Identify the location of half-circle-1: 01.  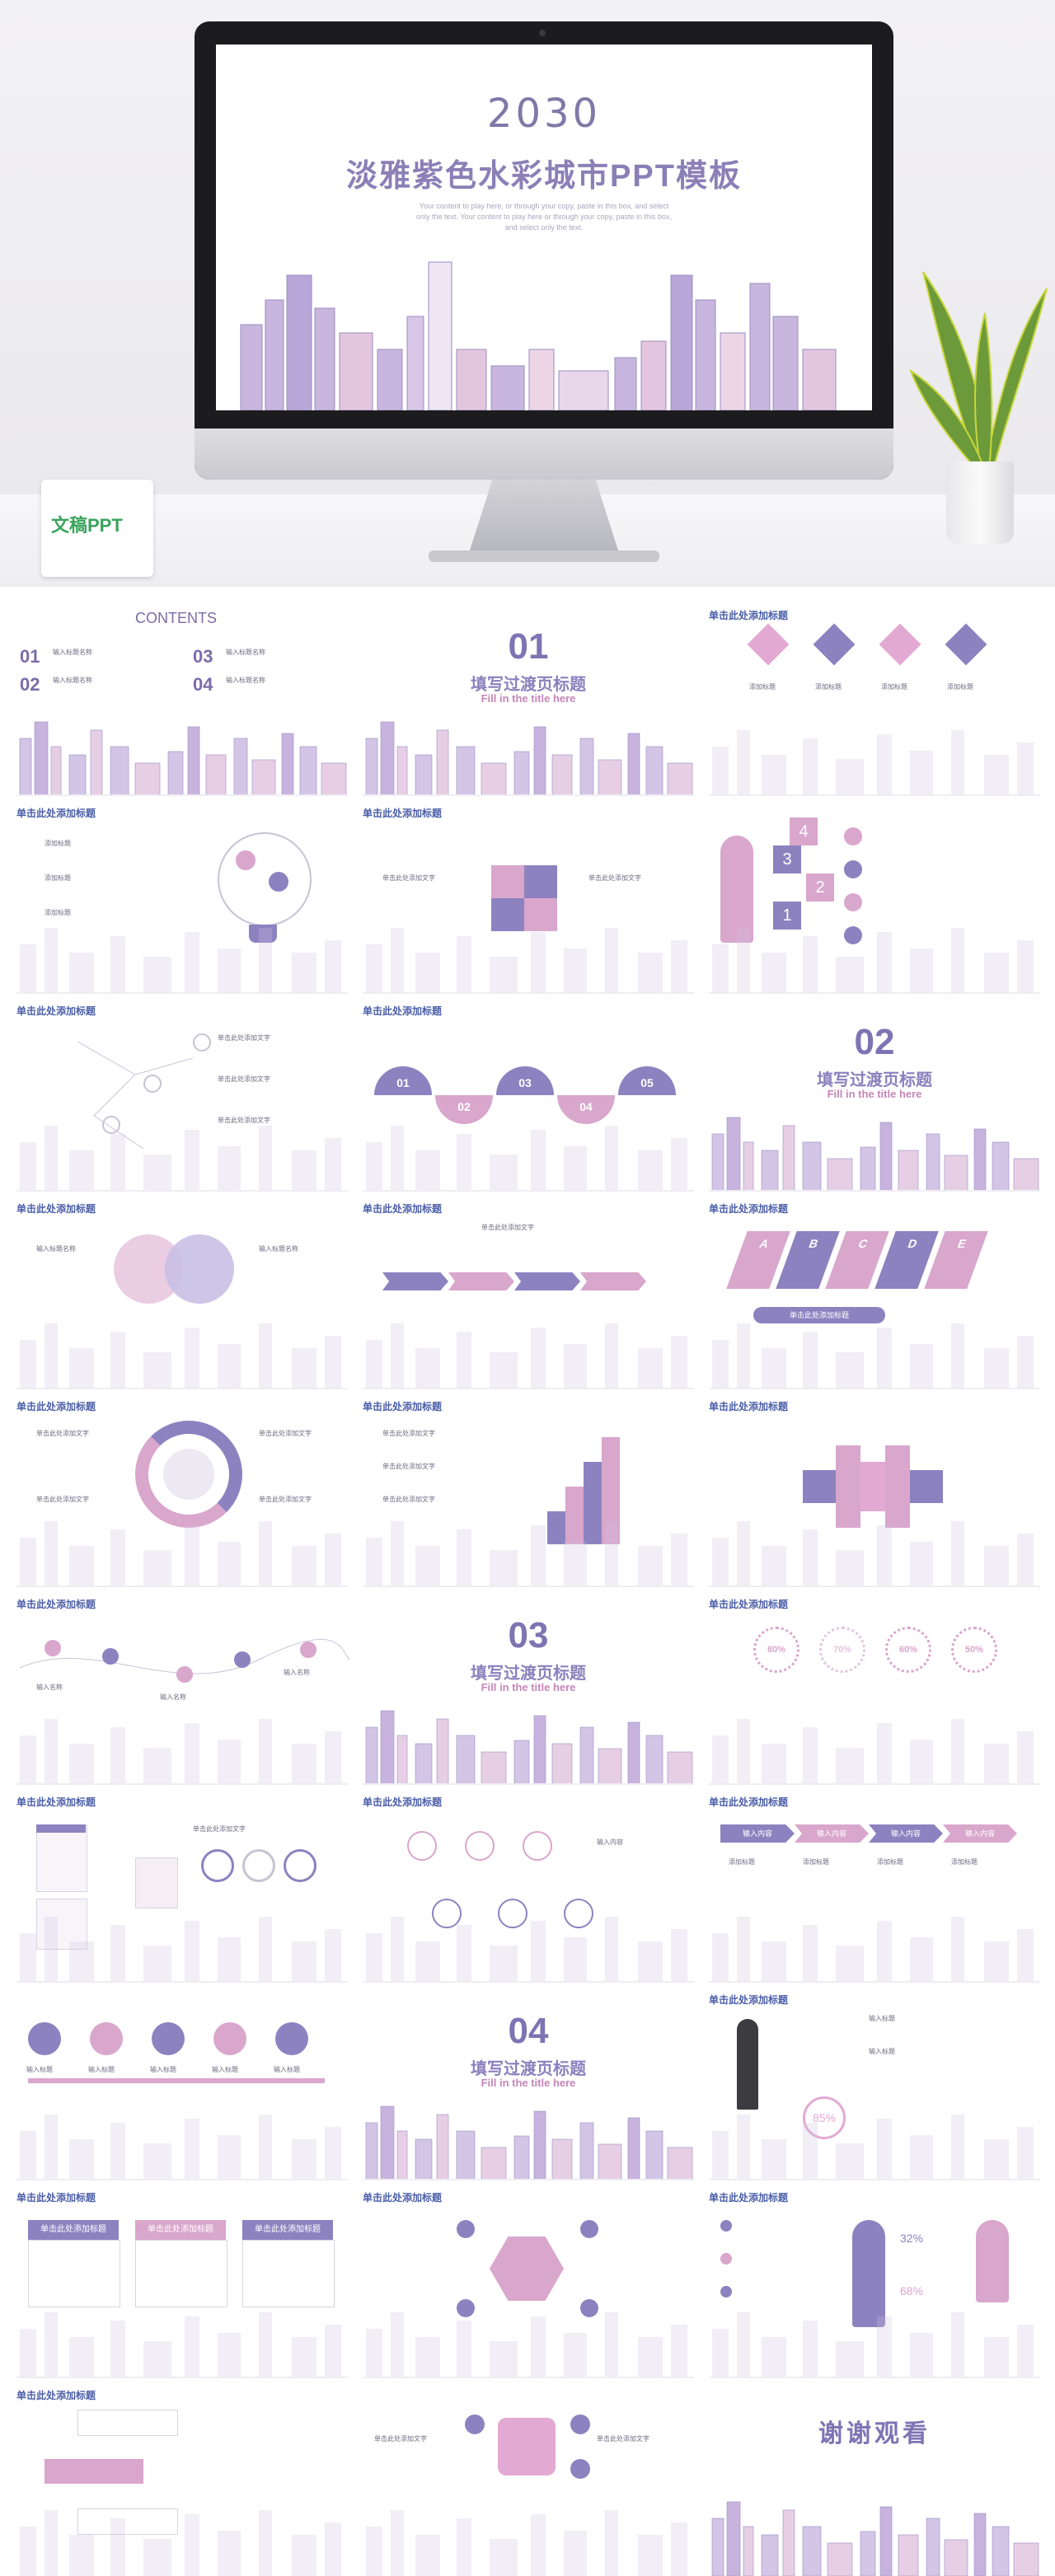
(403, 1080).